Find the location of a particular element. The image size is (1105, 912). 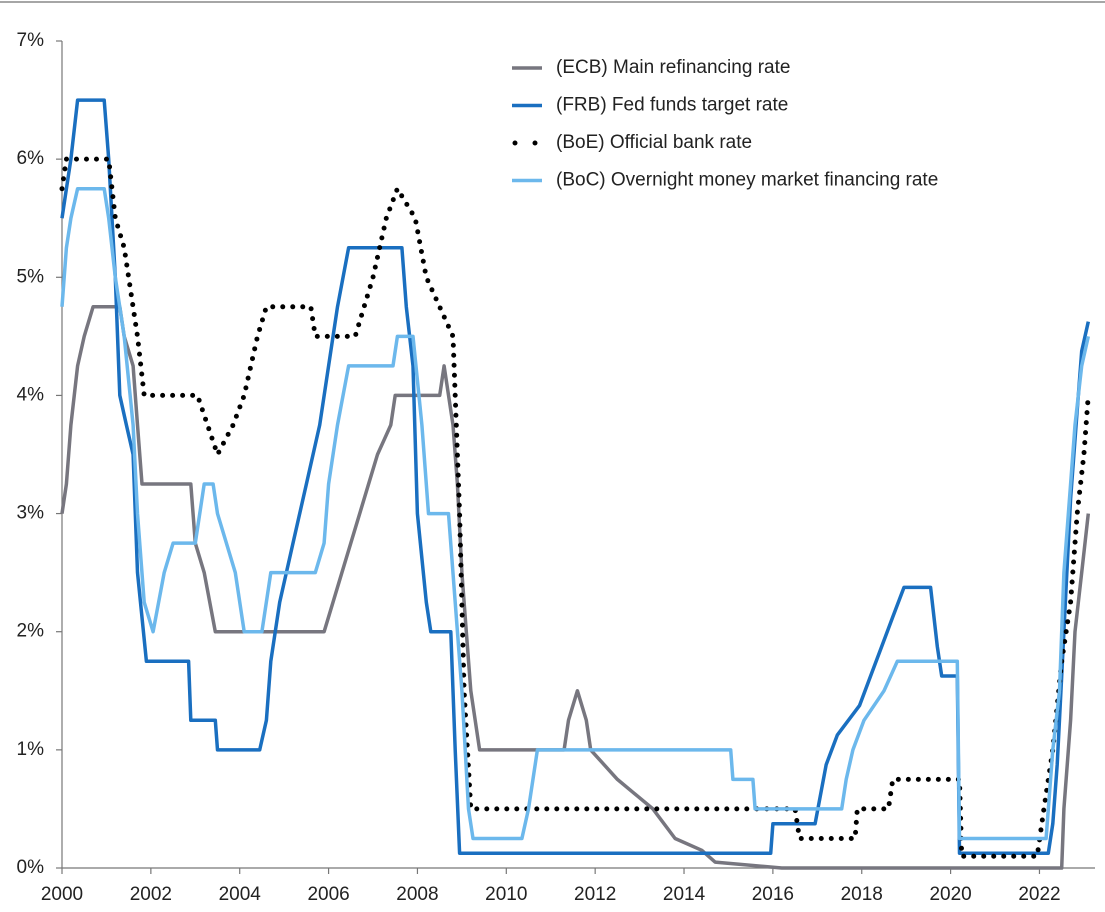

x-tick-label: 2012 is located at coordinates (595, 894).